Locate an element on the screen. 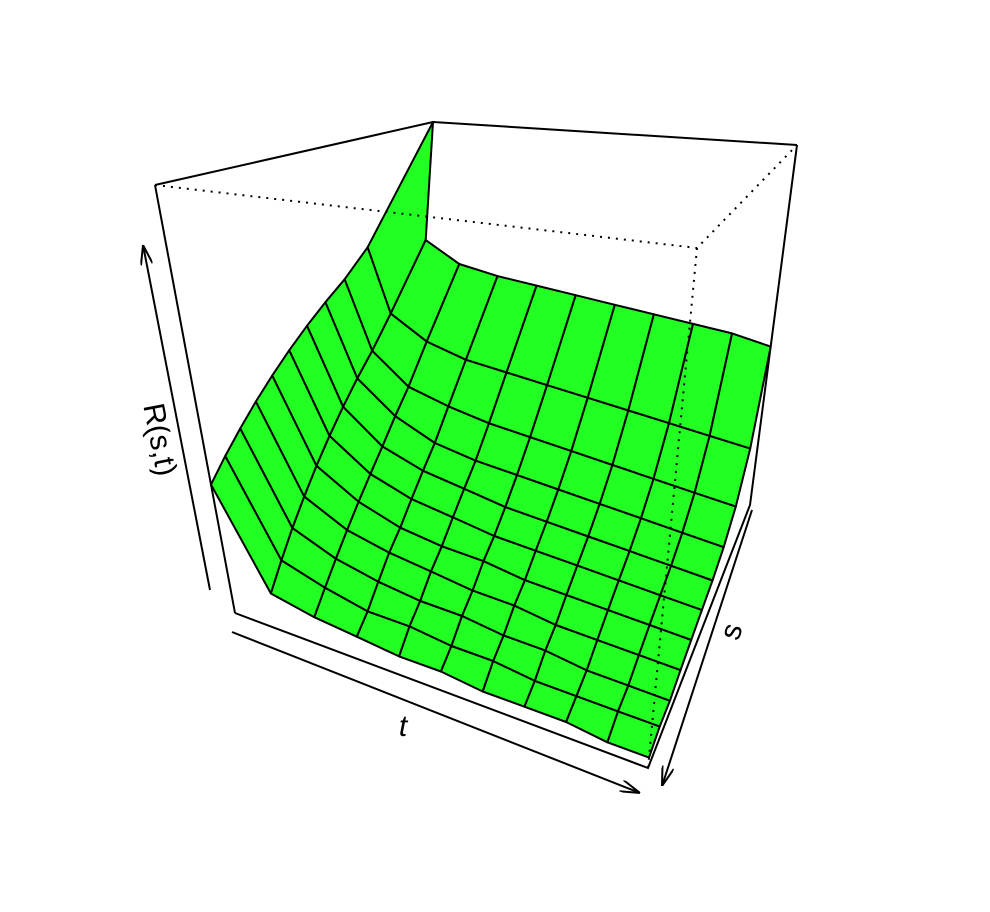 The image size is (990, 912). z-axis-arrow is located at coordinates (177, 418).